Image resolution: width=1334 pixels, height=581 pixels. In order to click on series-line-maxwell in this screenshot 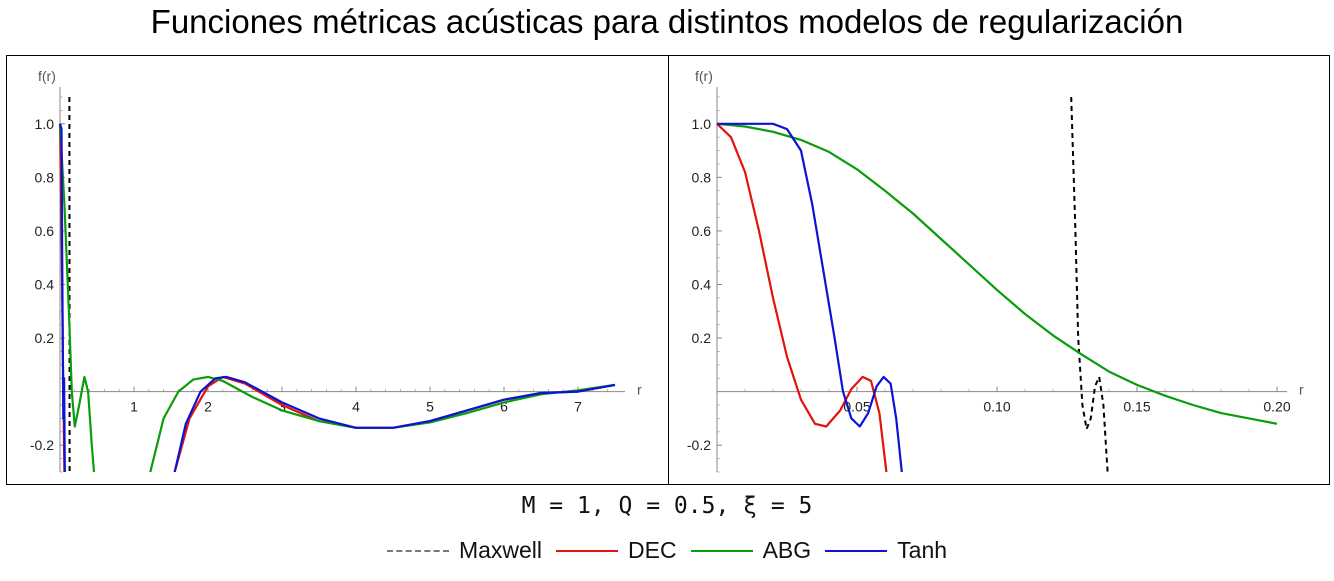, I will do `click(1089, 284)`.